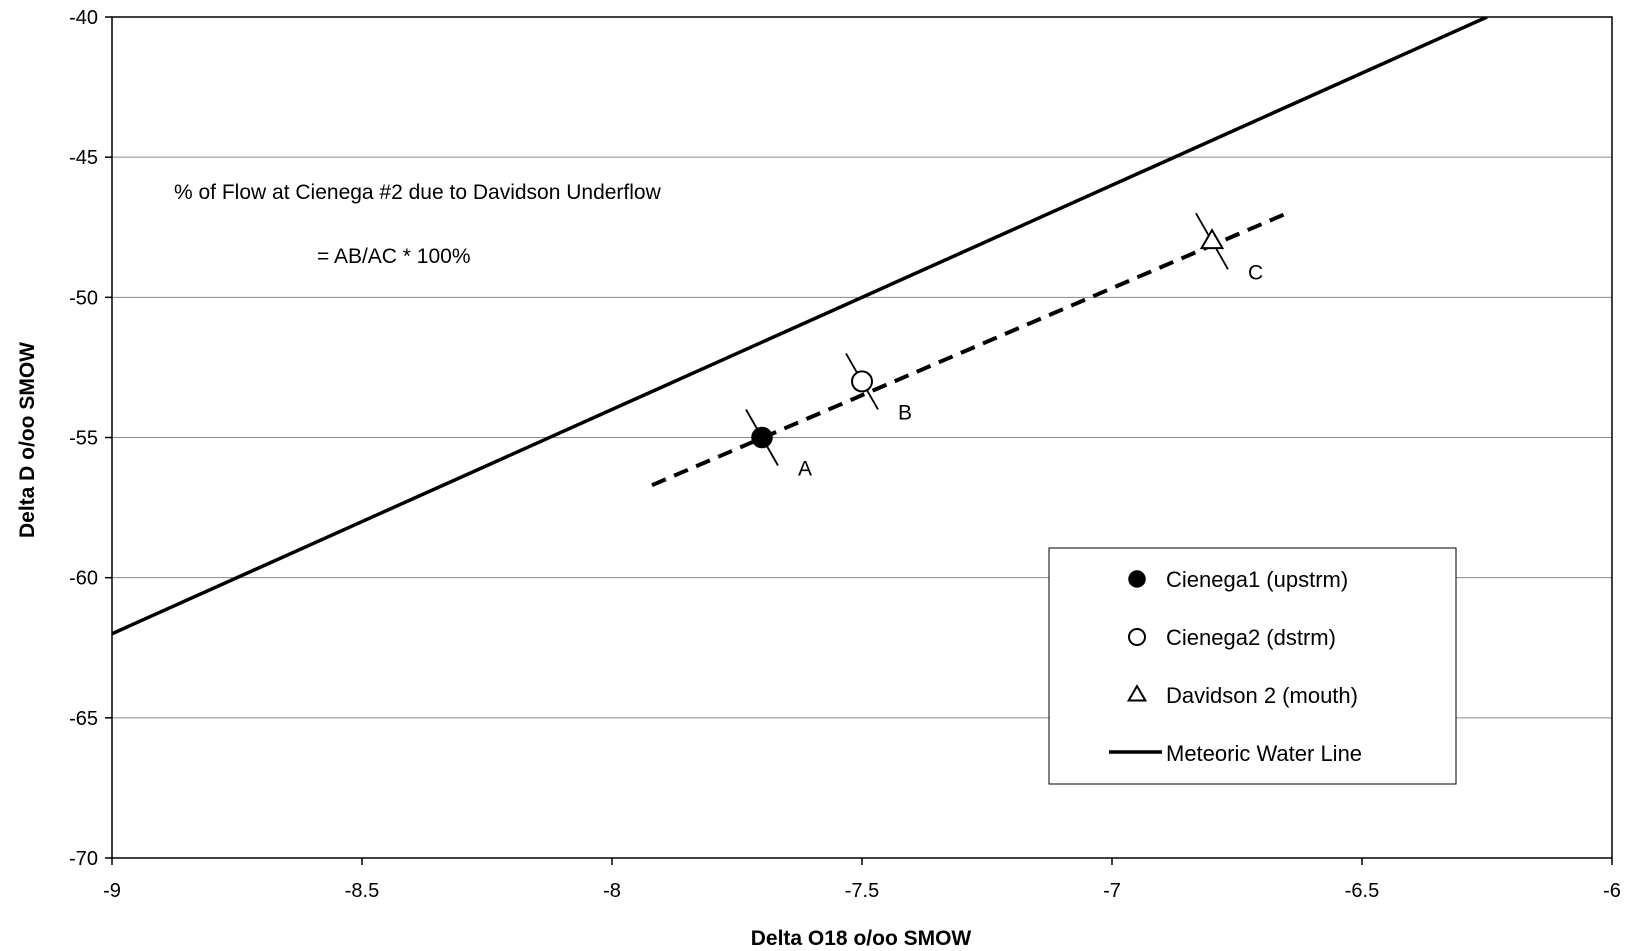 The width and height of the screenshot is (1629, 951). Describe the element at coordinates (1262, 695) in the screenshot. I see `legend-label-davidson-2-mouth: Davidson 2 (mouth)` at that location.